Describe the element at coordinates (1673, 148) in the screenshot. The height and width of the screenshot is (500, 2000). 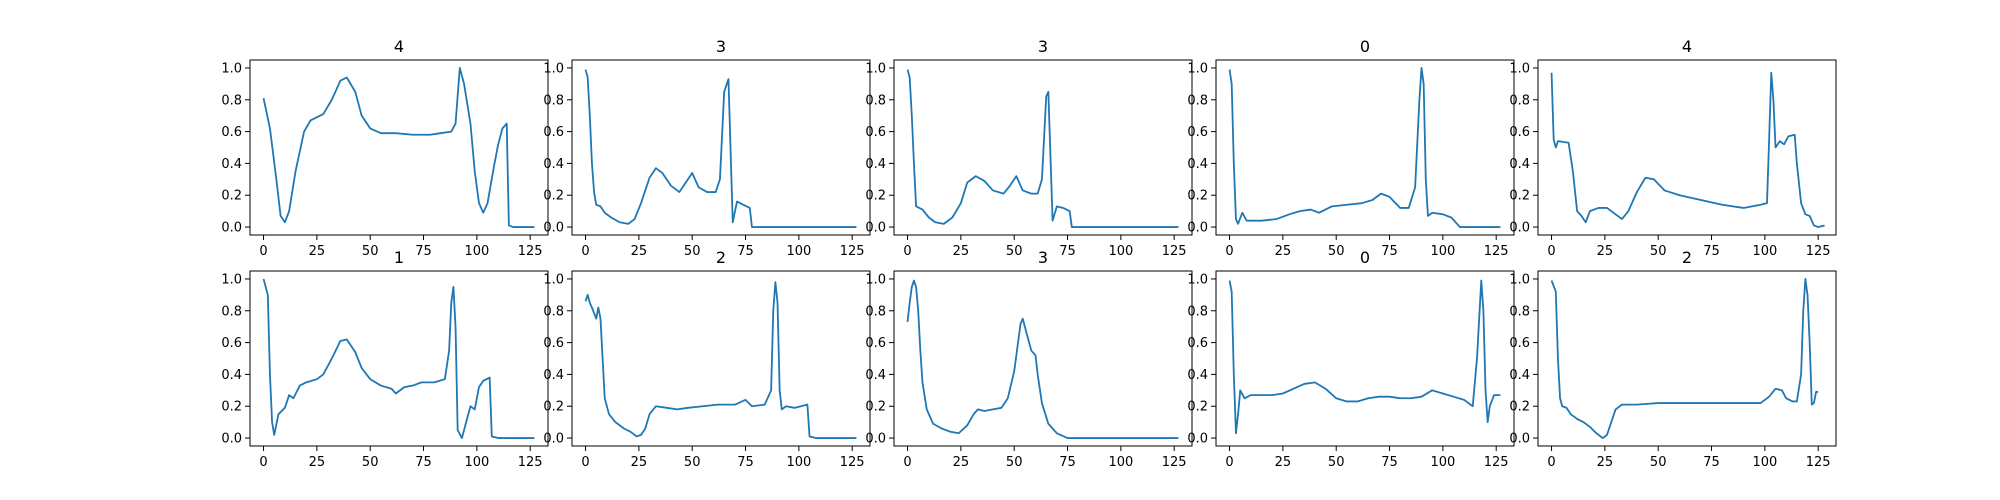
I see `chart-panel-5: 4 0 25 50 75 100 125 0.0 0.2 0.4 0.6 0.8 1.0` at that location.